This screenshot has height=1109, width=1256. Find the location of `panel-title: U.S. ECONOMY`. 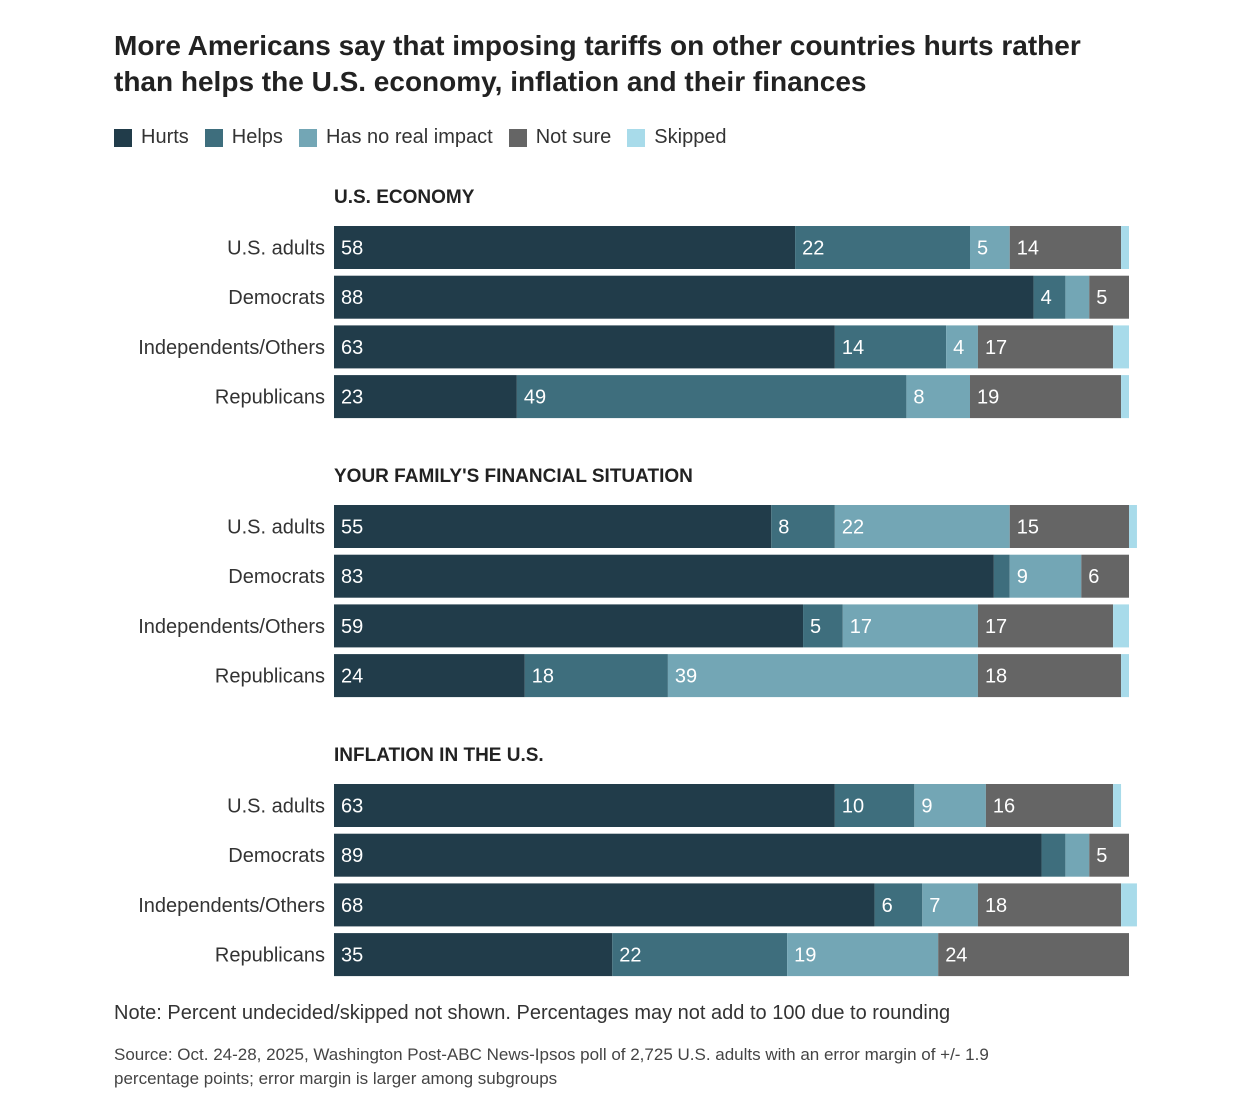

panel-title: U.S. ECONOMY is located at coordinates (404, 197).